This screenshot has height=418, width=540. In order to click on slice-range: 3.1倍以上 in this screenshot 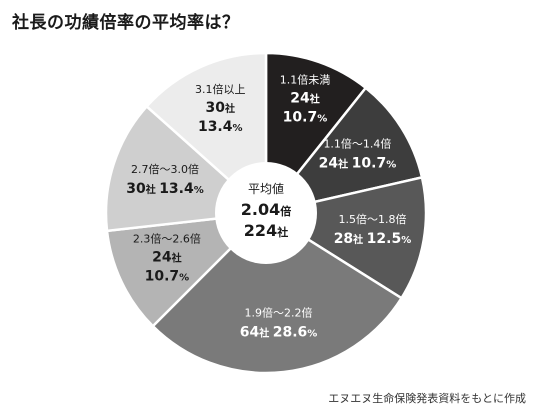, I will do `click(220, 89)`.